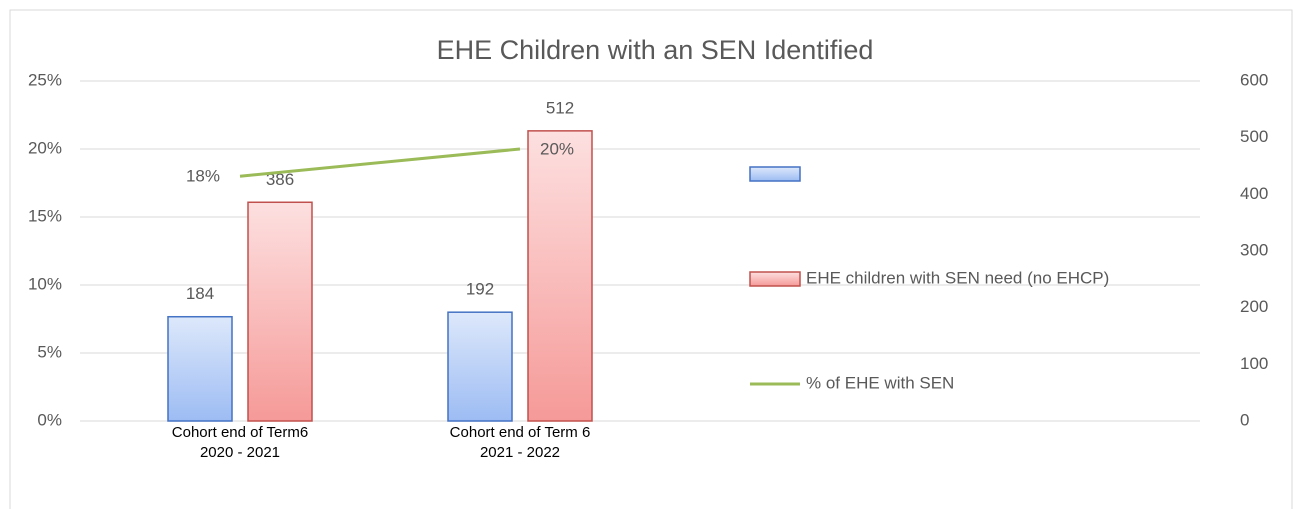  I want to click on y2-tick-label: 0, so click(1244, 419).